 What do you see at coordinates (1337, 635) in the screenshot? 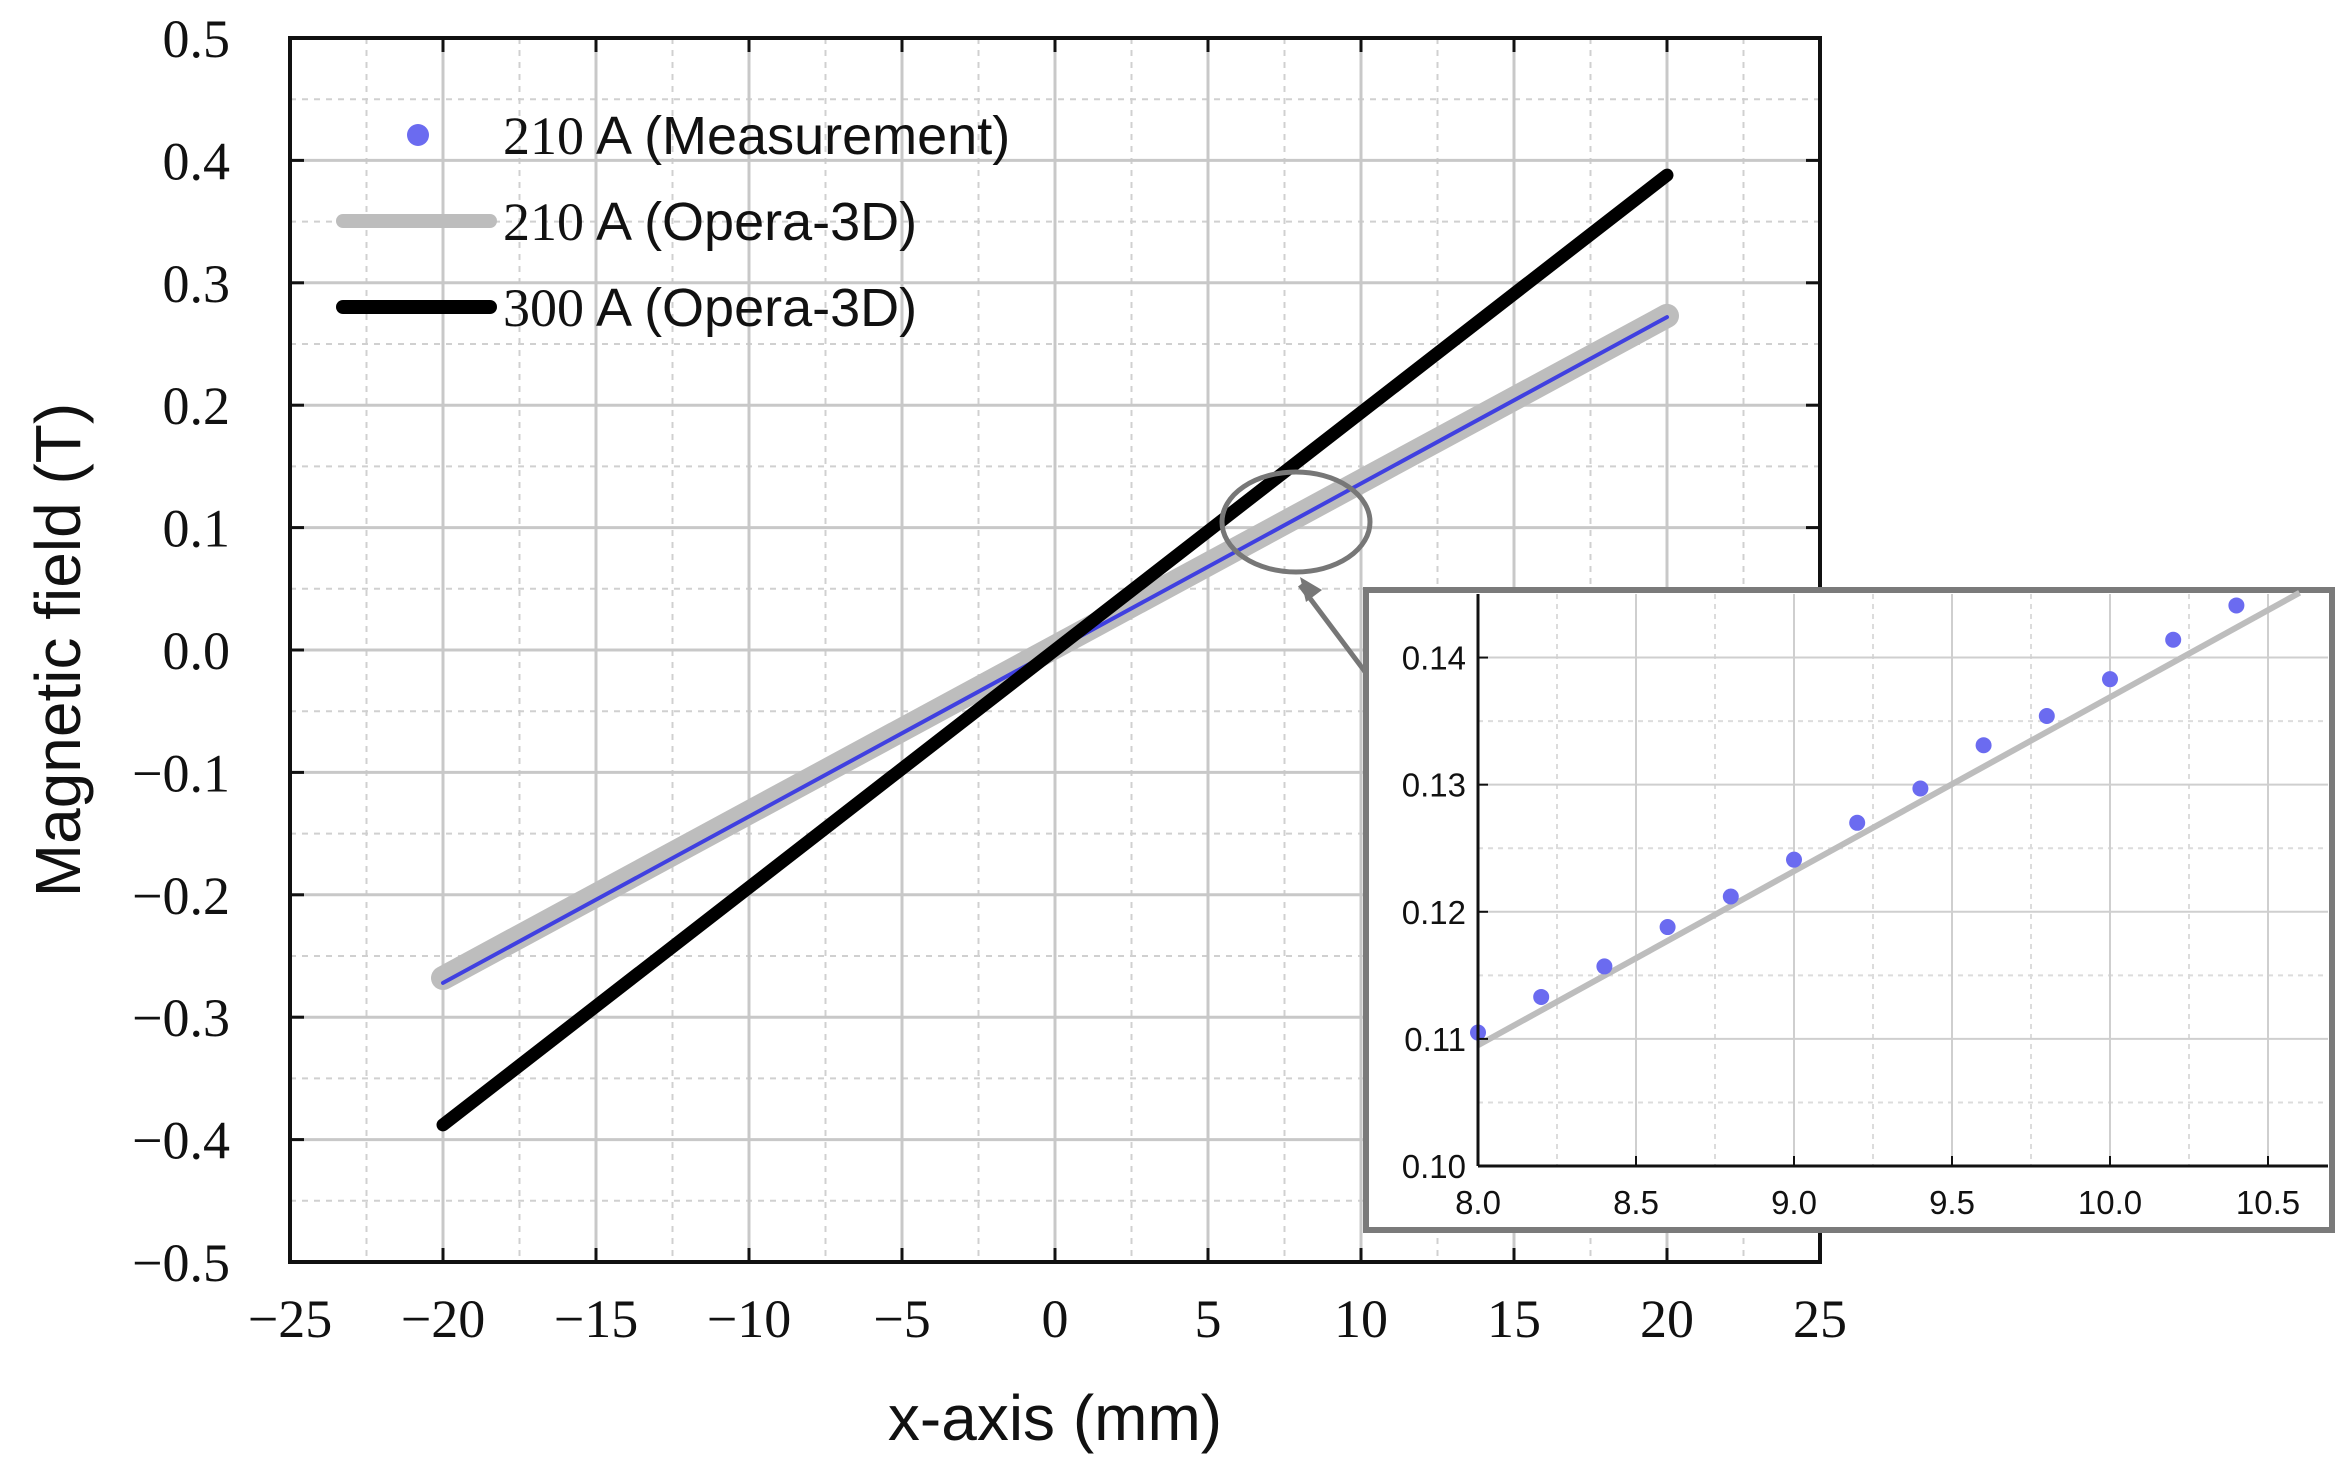
I see `zoom-arrow-line` at bounding box center [1337, 635].